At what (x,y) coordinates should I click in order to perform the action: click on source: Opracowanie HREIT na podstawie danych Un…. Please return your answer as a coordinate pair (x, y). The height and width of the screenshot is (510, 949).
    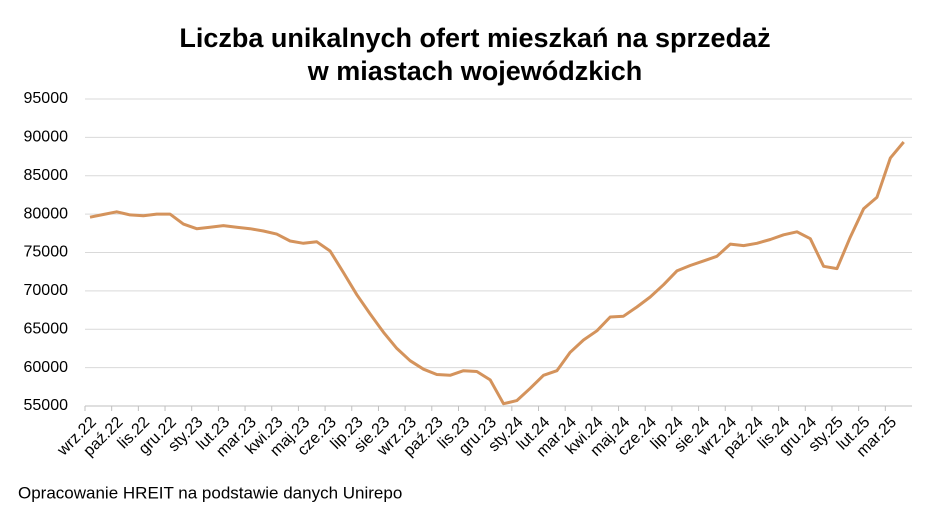
    Looking at the image, I should click on (210, 492).